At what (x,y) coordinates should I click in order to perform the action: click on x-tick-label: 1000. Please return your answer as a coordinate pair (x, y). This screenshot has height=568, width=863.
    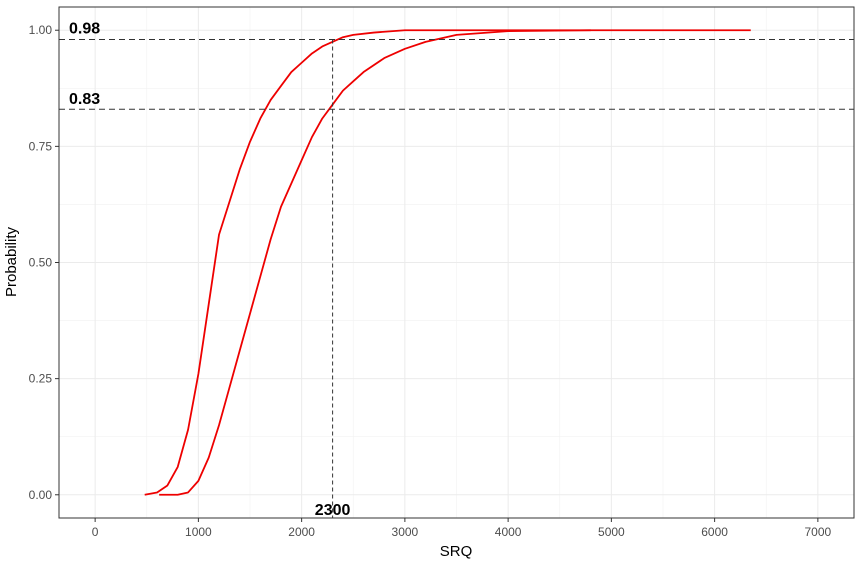
    Looking at the image, I should click on (198, 532).